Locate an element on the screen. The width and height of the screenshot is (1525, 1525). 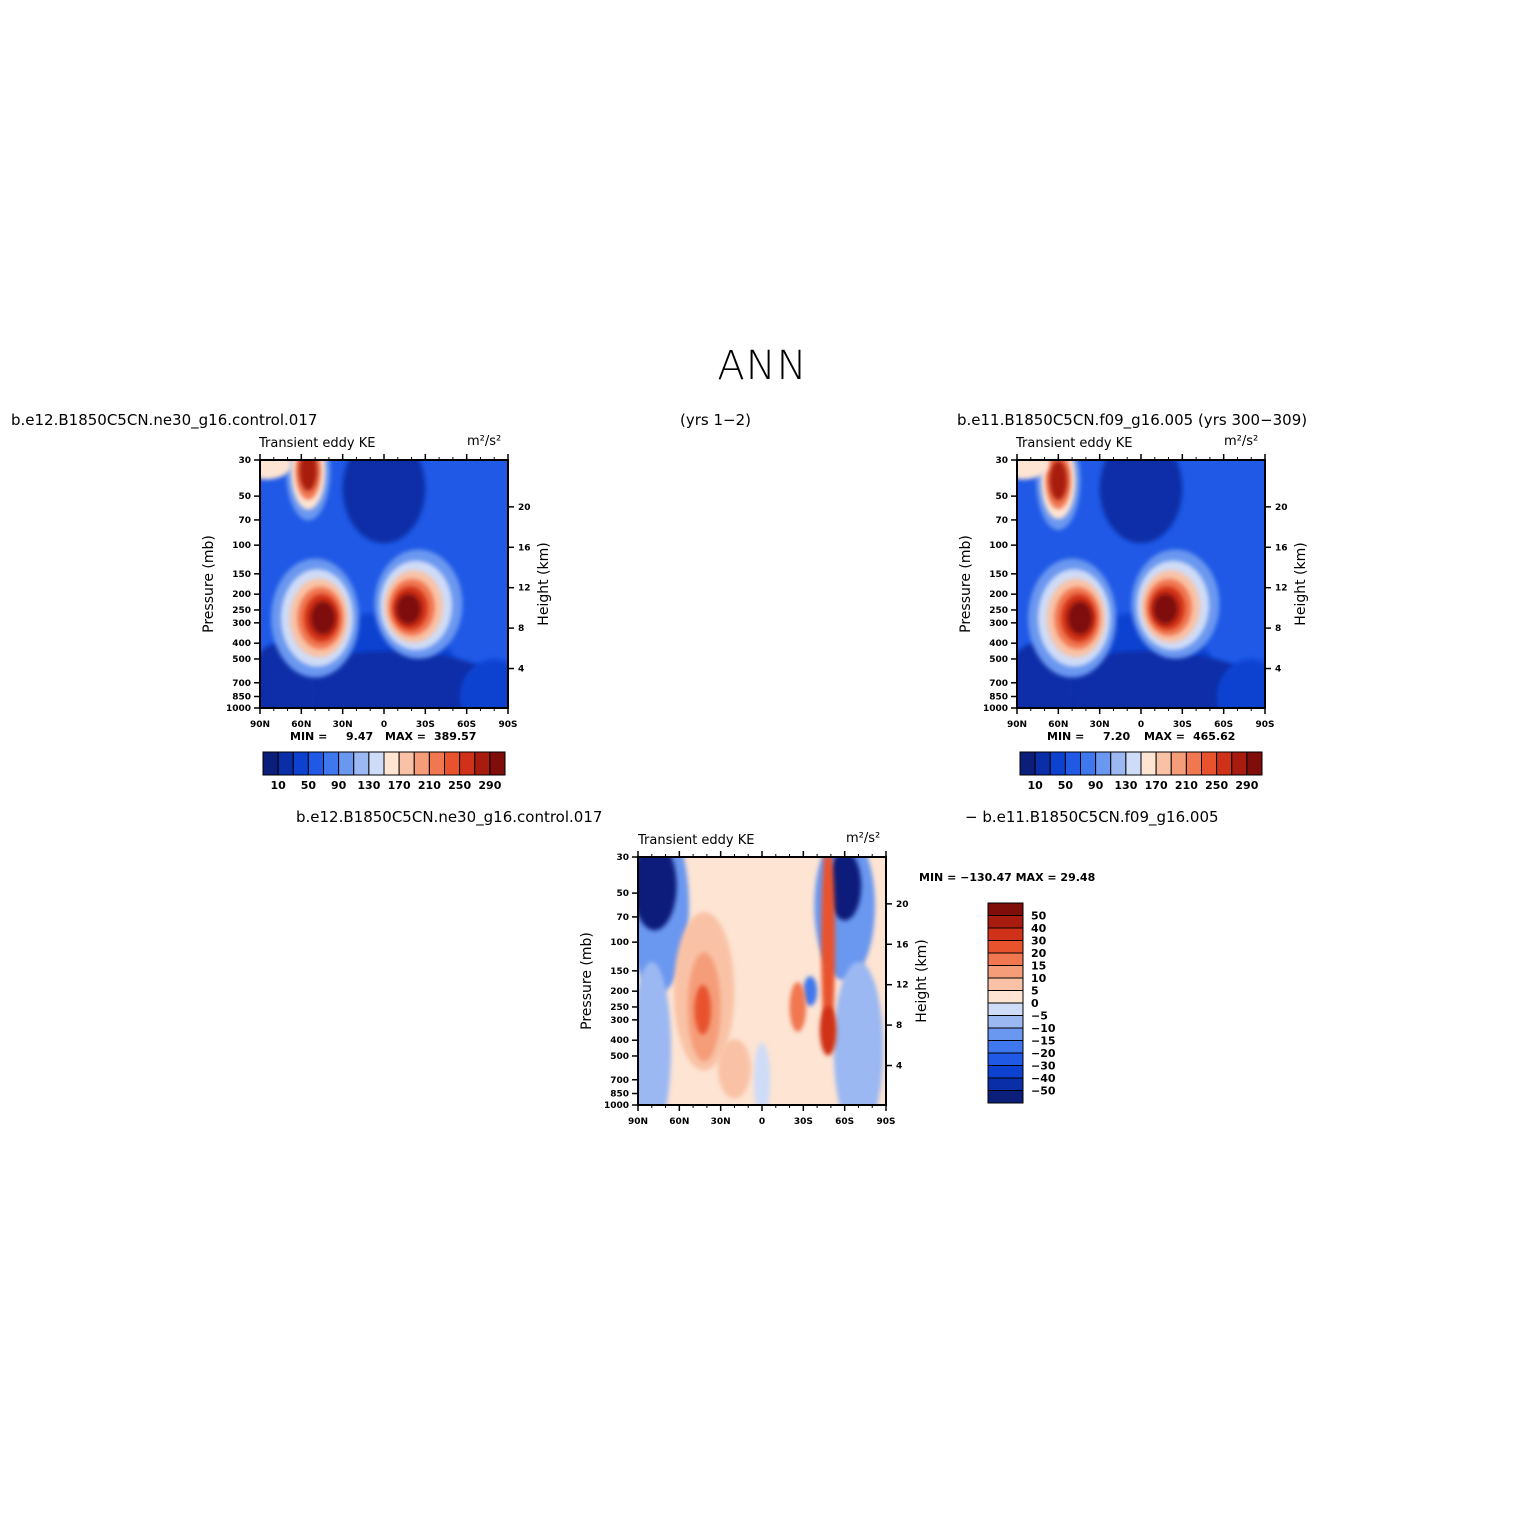
diff-pos-core is located at coordinates (703, 1009).